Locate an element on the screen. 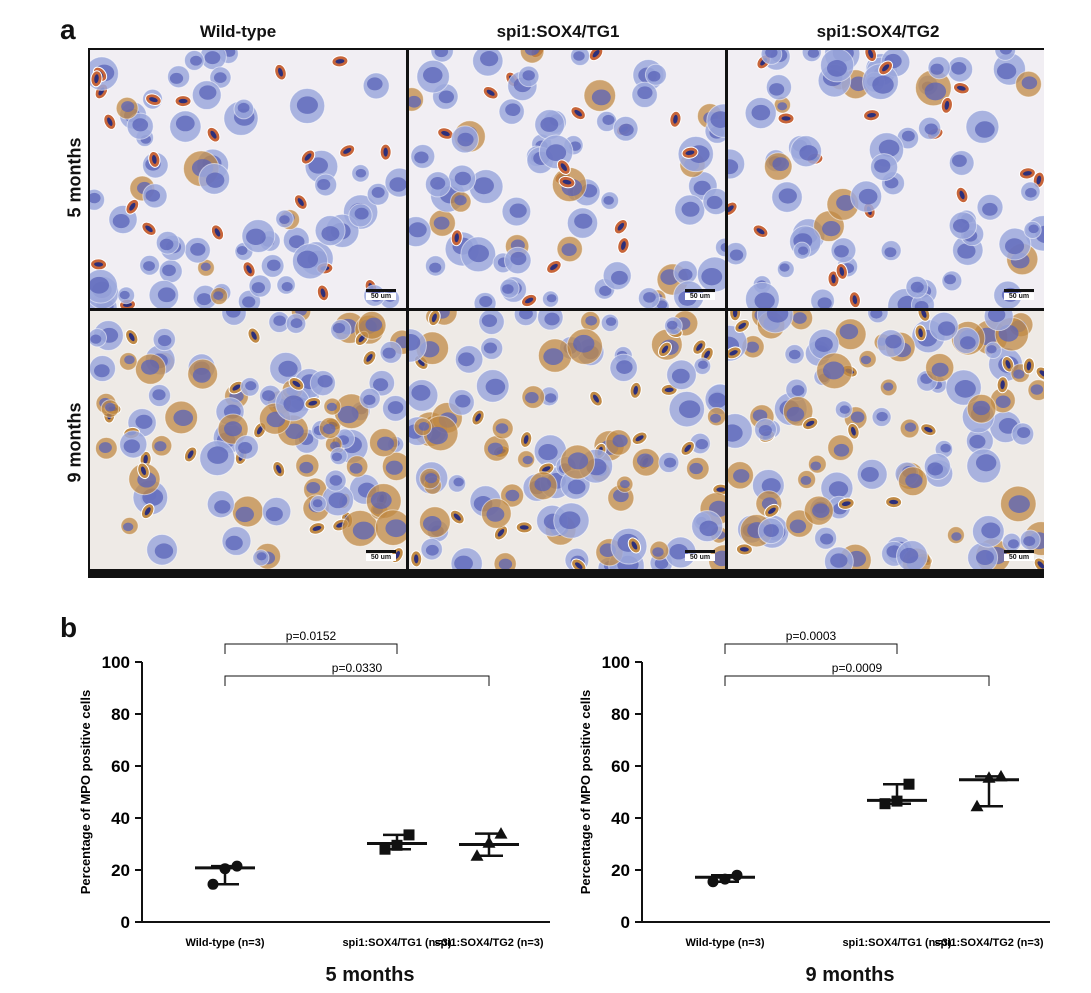  p-value-label: p=0.0330 is located at coordinates (357, 668).